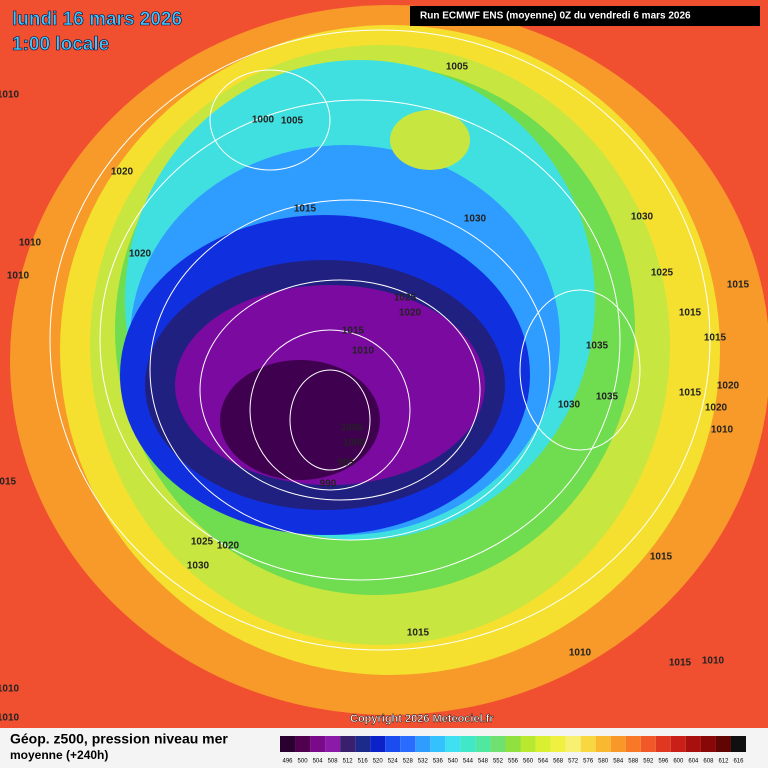  I want to click on run-box, so click(585, 16).